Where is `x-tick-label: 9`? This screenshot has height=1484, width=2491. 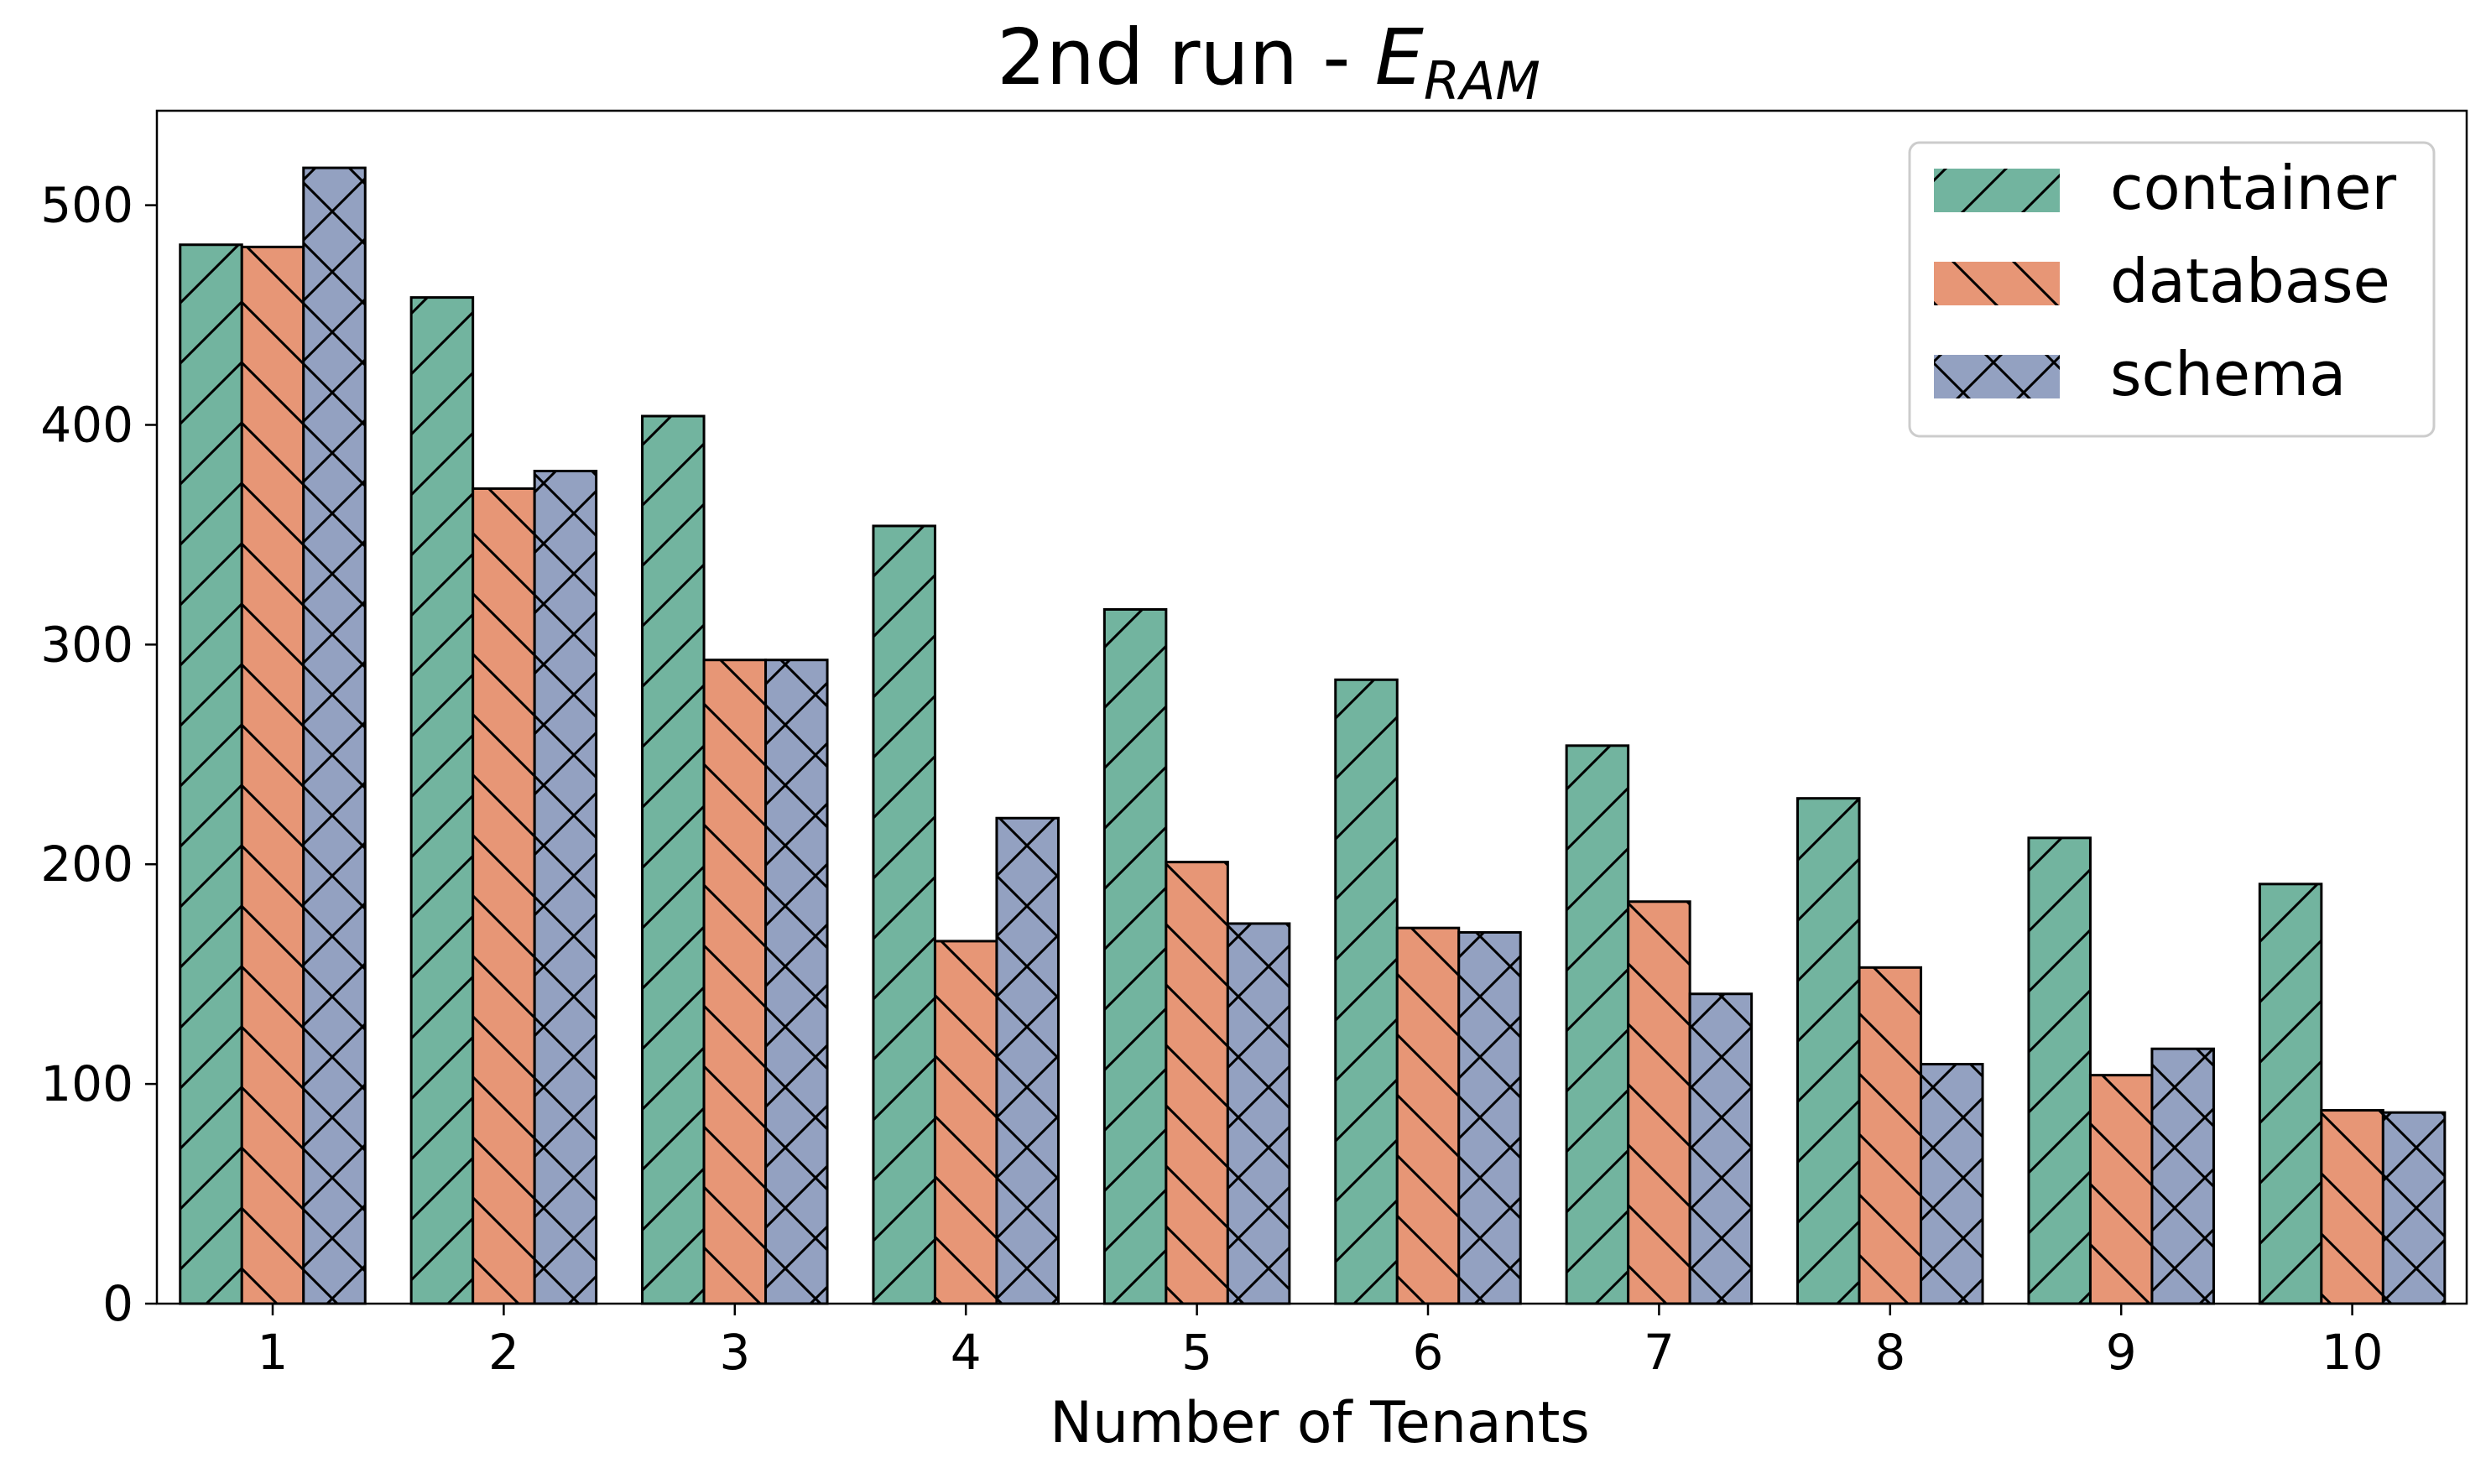 x-tick-label: 9 is located at coordinates (2121, 1352).